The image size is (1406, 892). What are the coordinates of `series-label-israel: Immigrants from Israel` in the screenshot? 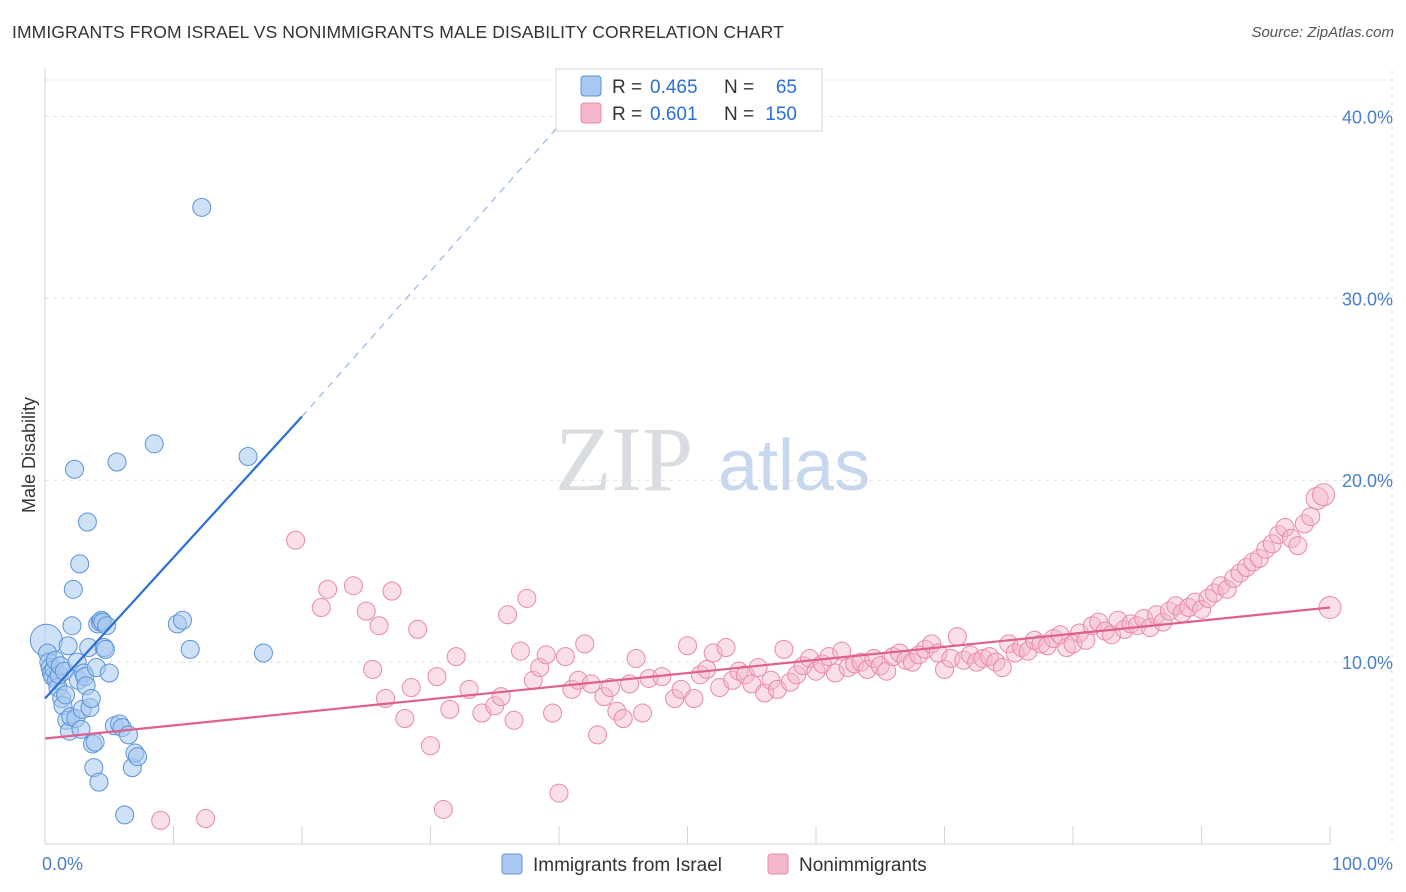 It's located at (627, 865).